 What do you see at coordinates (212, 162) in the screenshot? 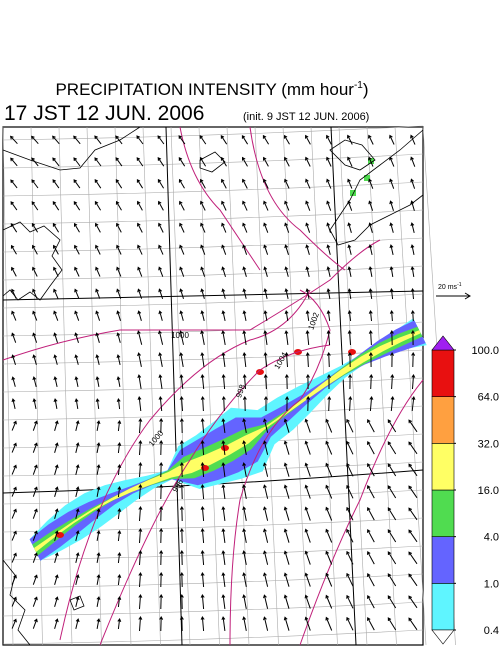
I see `island` at bounding box center [212, 162].